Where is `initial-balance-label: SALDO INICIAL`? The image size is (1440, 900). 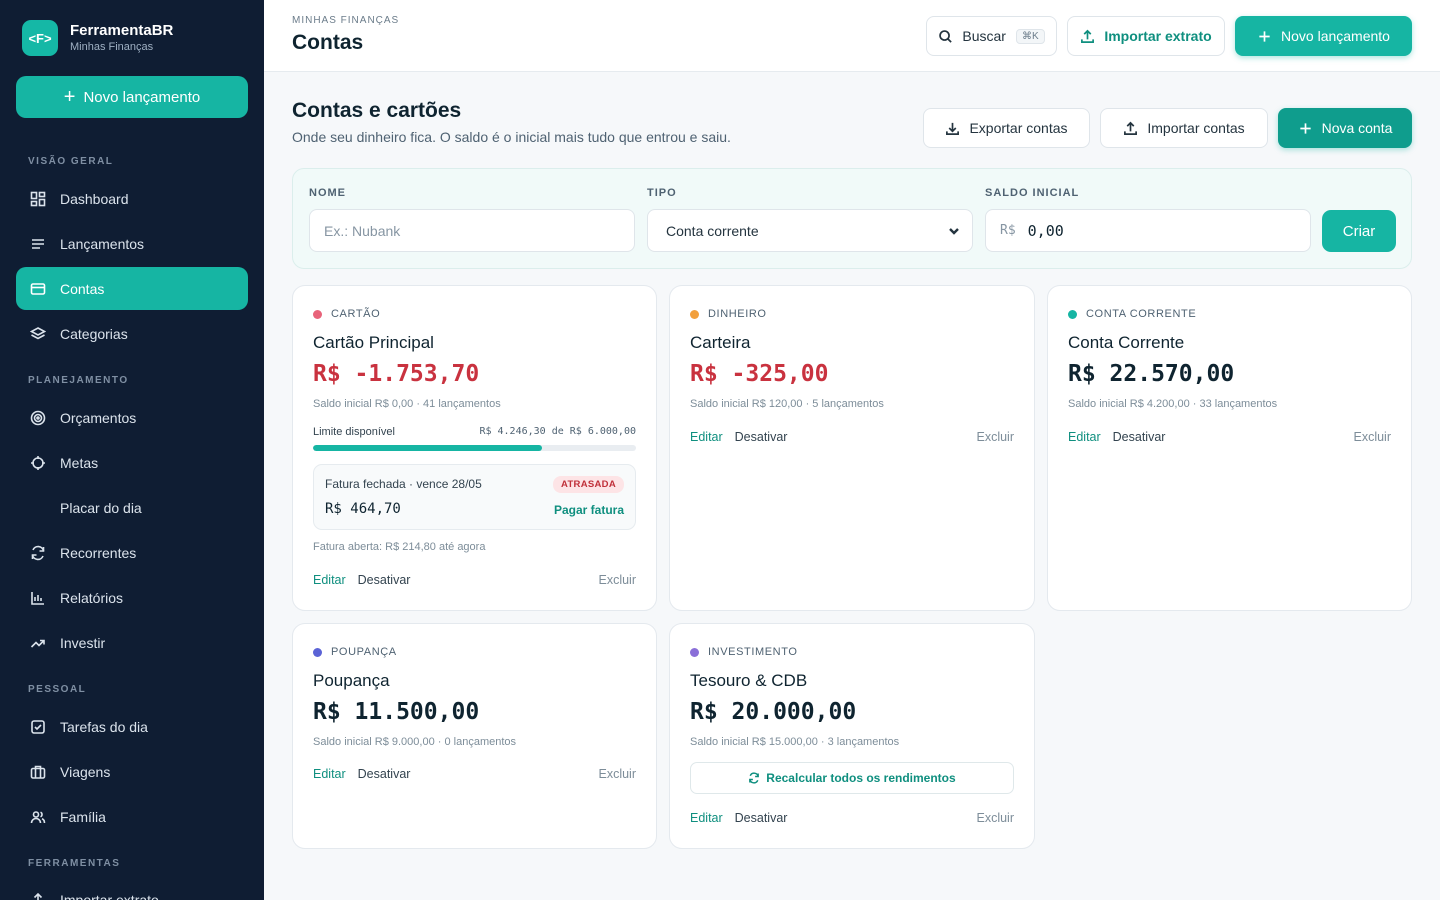 initial-balance-label: SALDO INICIAL is located at coordinates (1032, 193).